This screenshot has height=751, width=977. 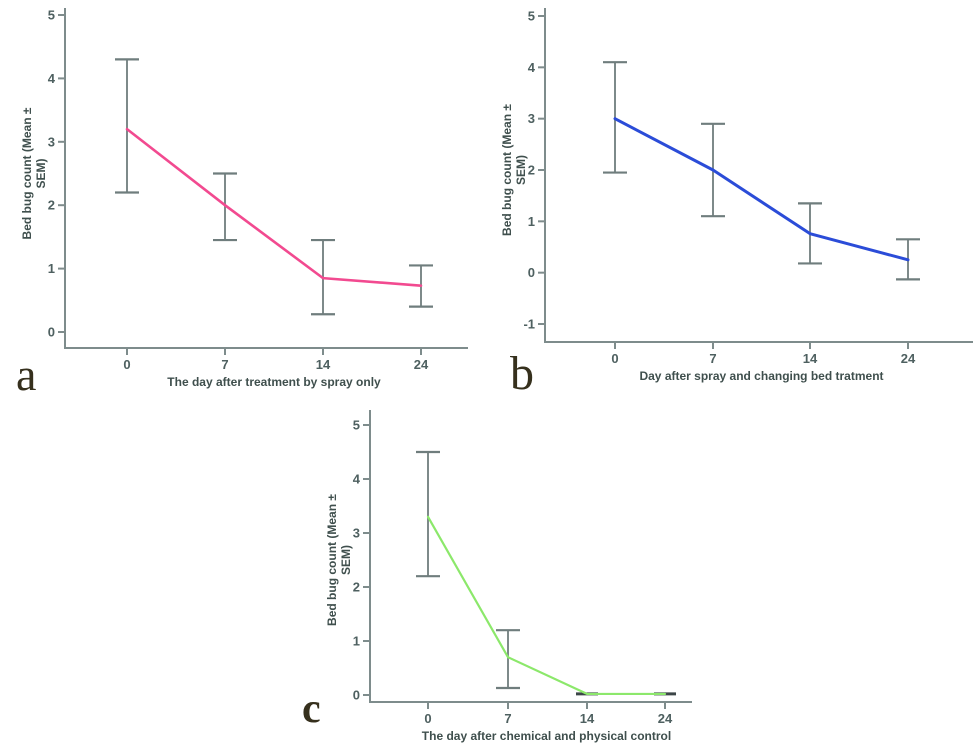 I want to click on y-tick-label: -1, so click(x=529, y=324).